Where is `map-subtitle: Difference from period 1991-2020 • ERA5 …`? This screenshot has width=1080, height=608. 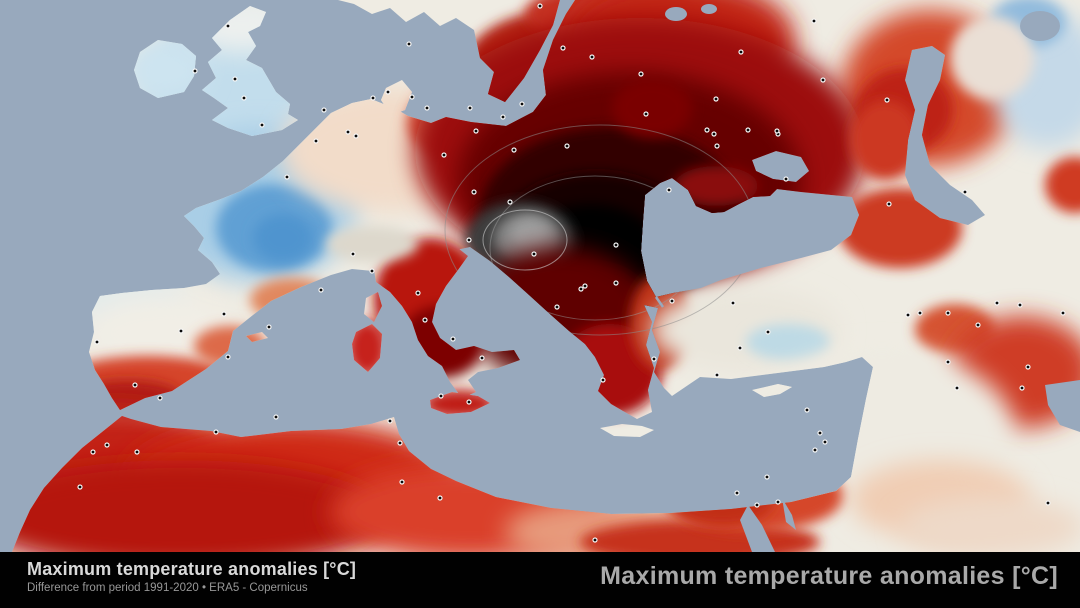
map-subtitle: Difference from period 1991-2020 • ERA5 … is located at coordinates (167, 588).